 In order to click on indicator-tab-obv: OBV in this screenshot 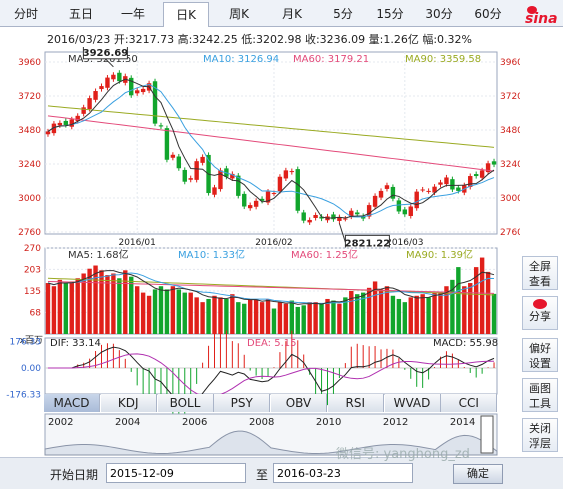, I will do `click(299, 403)`.